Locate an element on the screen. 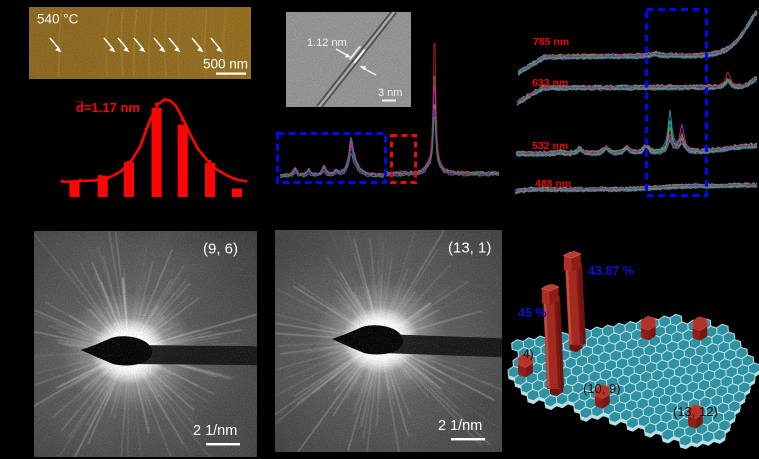 This screenshot has width=759, height=459. svg-text: 4) is located at coordinates (528, 354).